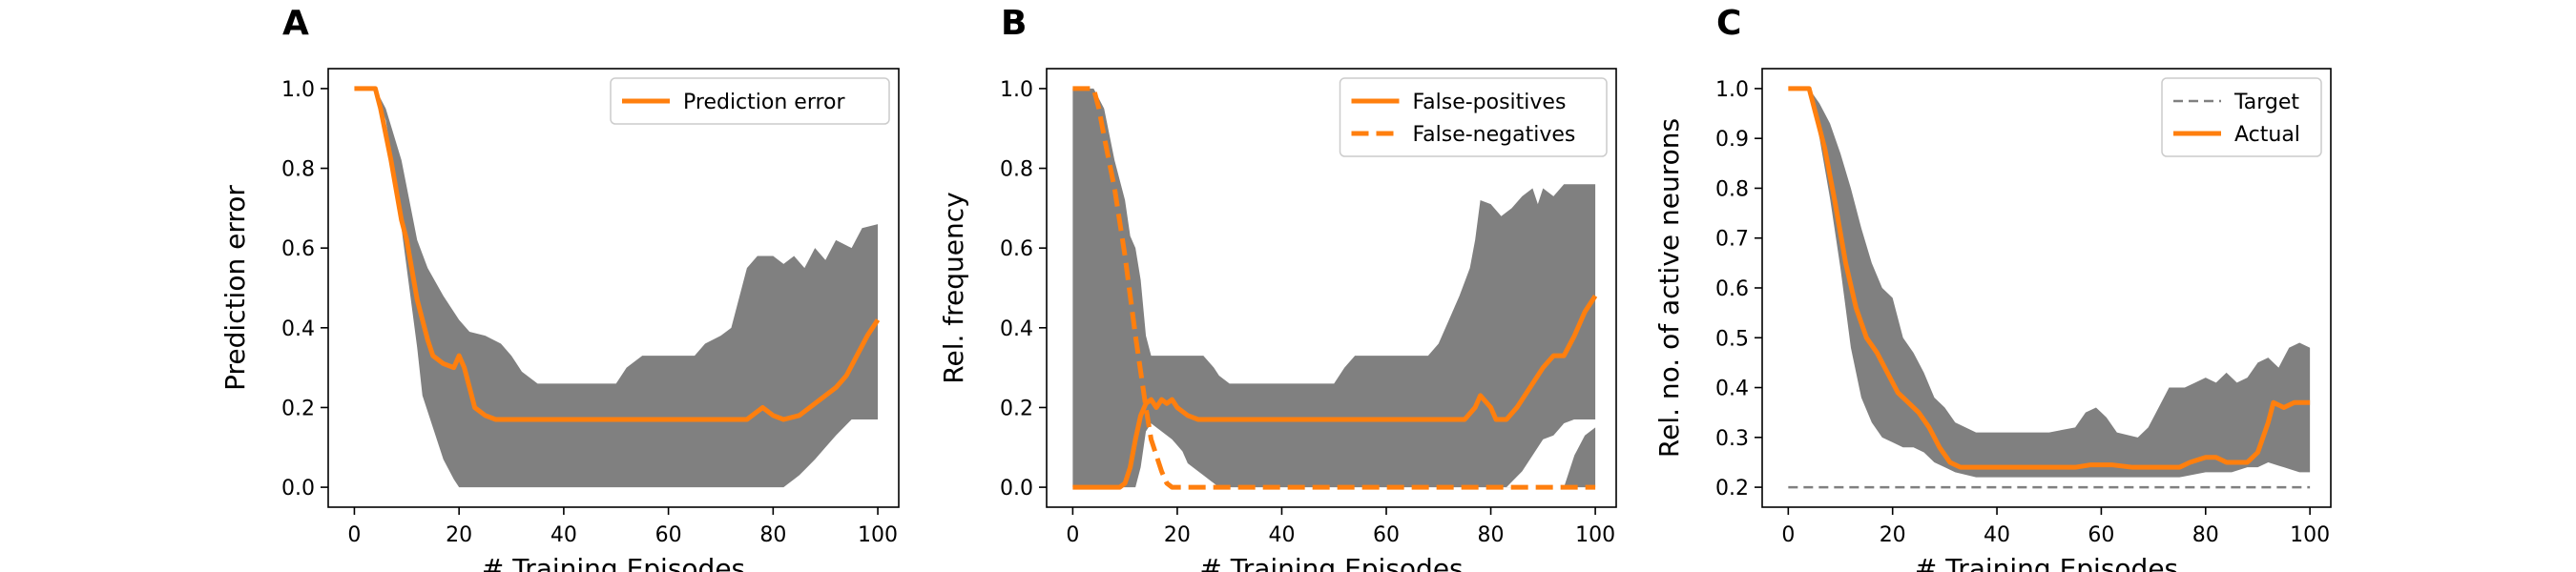 The image size is (2576, 572). I want to click on legend-label: Actual, so click(2267, 135).